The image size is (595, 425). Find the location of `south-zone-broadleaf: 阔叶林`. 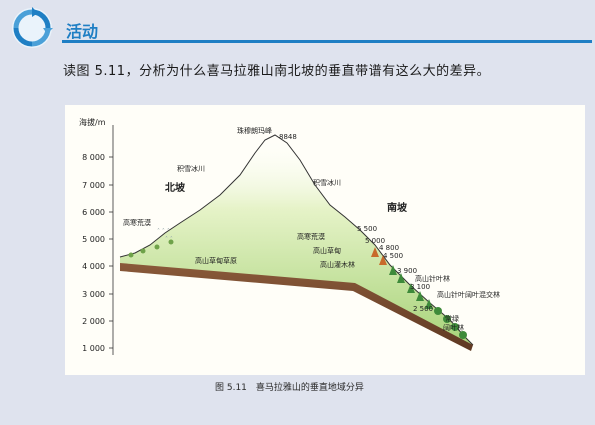

south-zone-broadleaf: 阔叶林 is located at coordinates (453, 327).